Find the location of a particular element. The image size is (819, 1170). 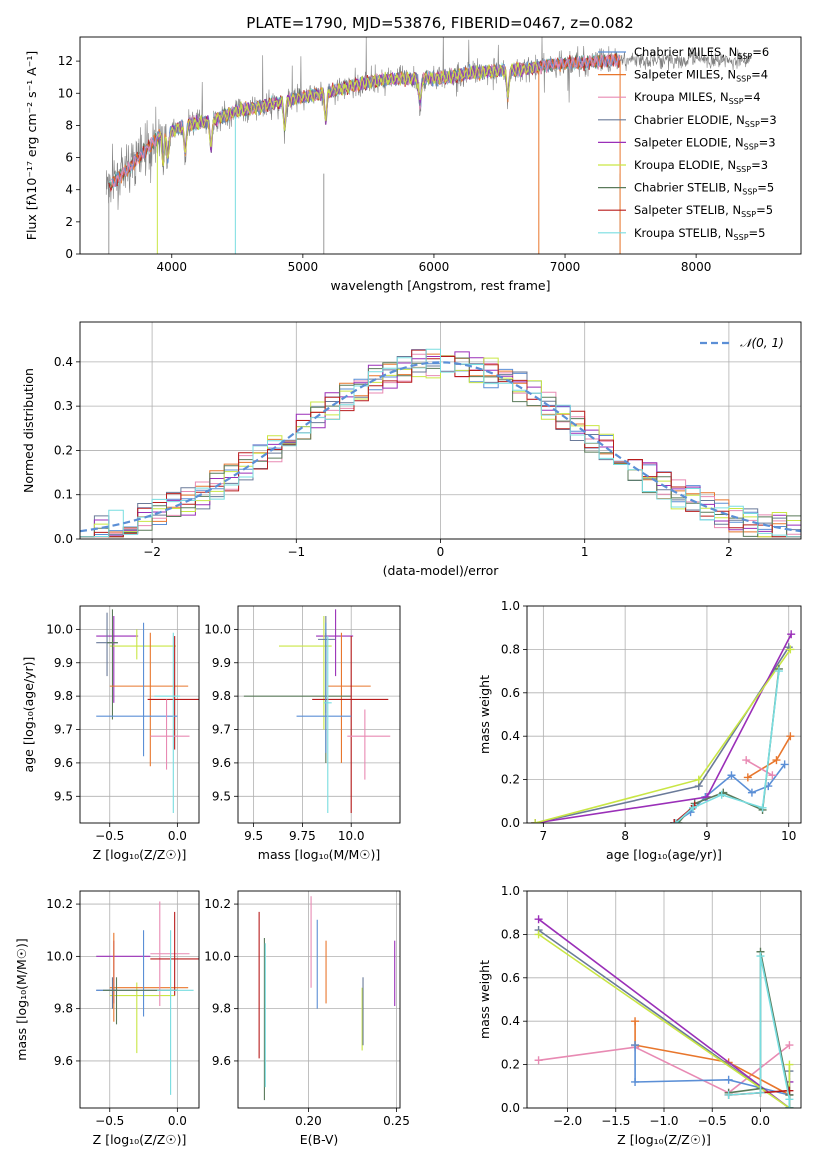

legend-entry: Kroupa STELIB, NSSP=5 is located at coordinates (700, 234).